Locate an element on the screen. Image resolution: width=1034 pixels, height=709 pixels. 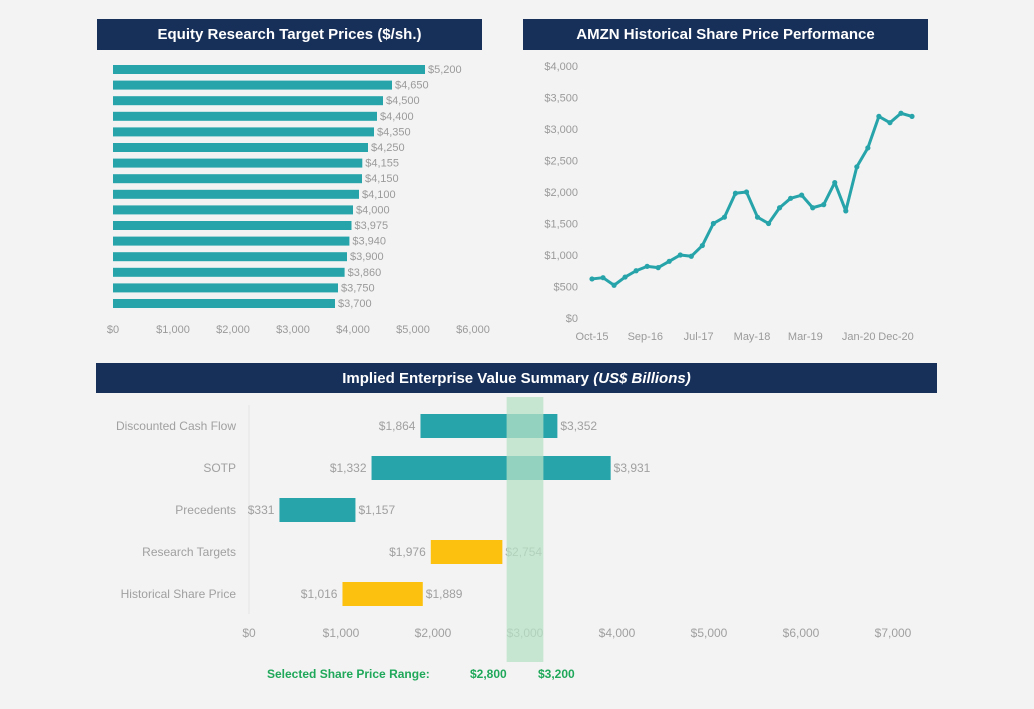
y-tick-label: $2,500 is located at coordinates (561, 162).